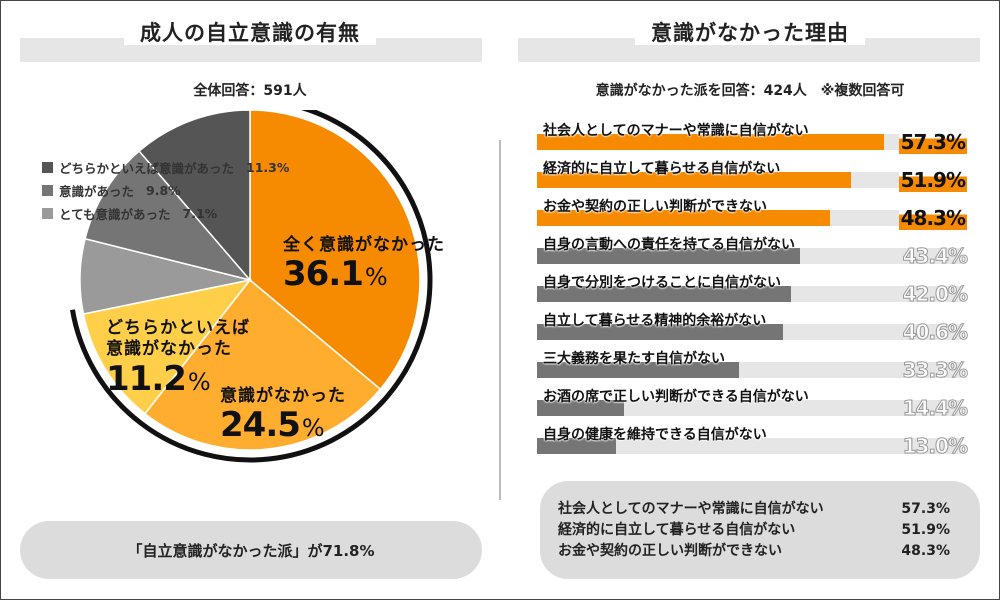  Describe the element at coordinates (691, 509) in the screenshot. I see `summary-label: 社会人としてのマナーや常識に自信がない` at that location.